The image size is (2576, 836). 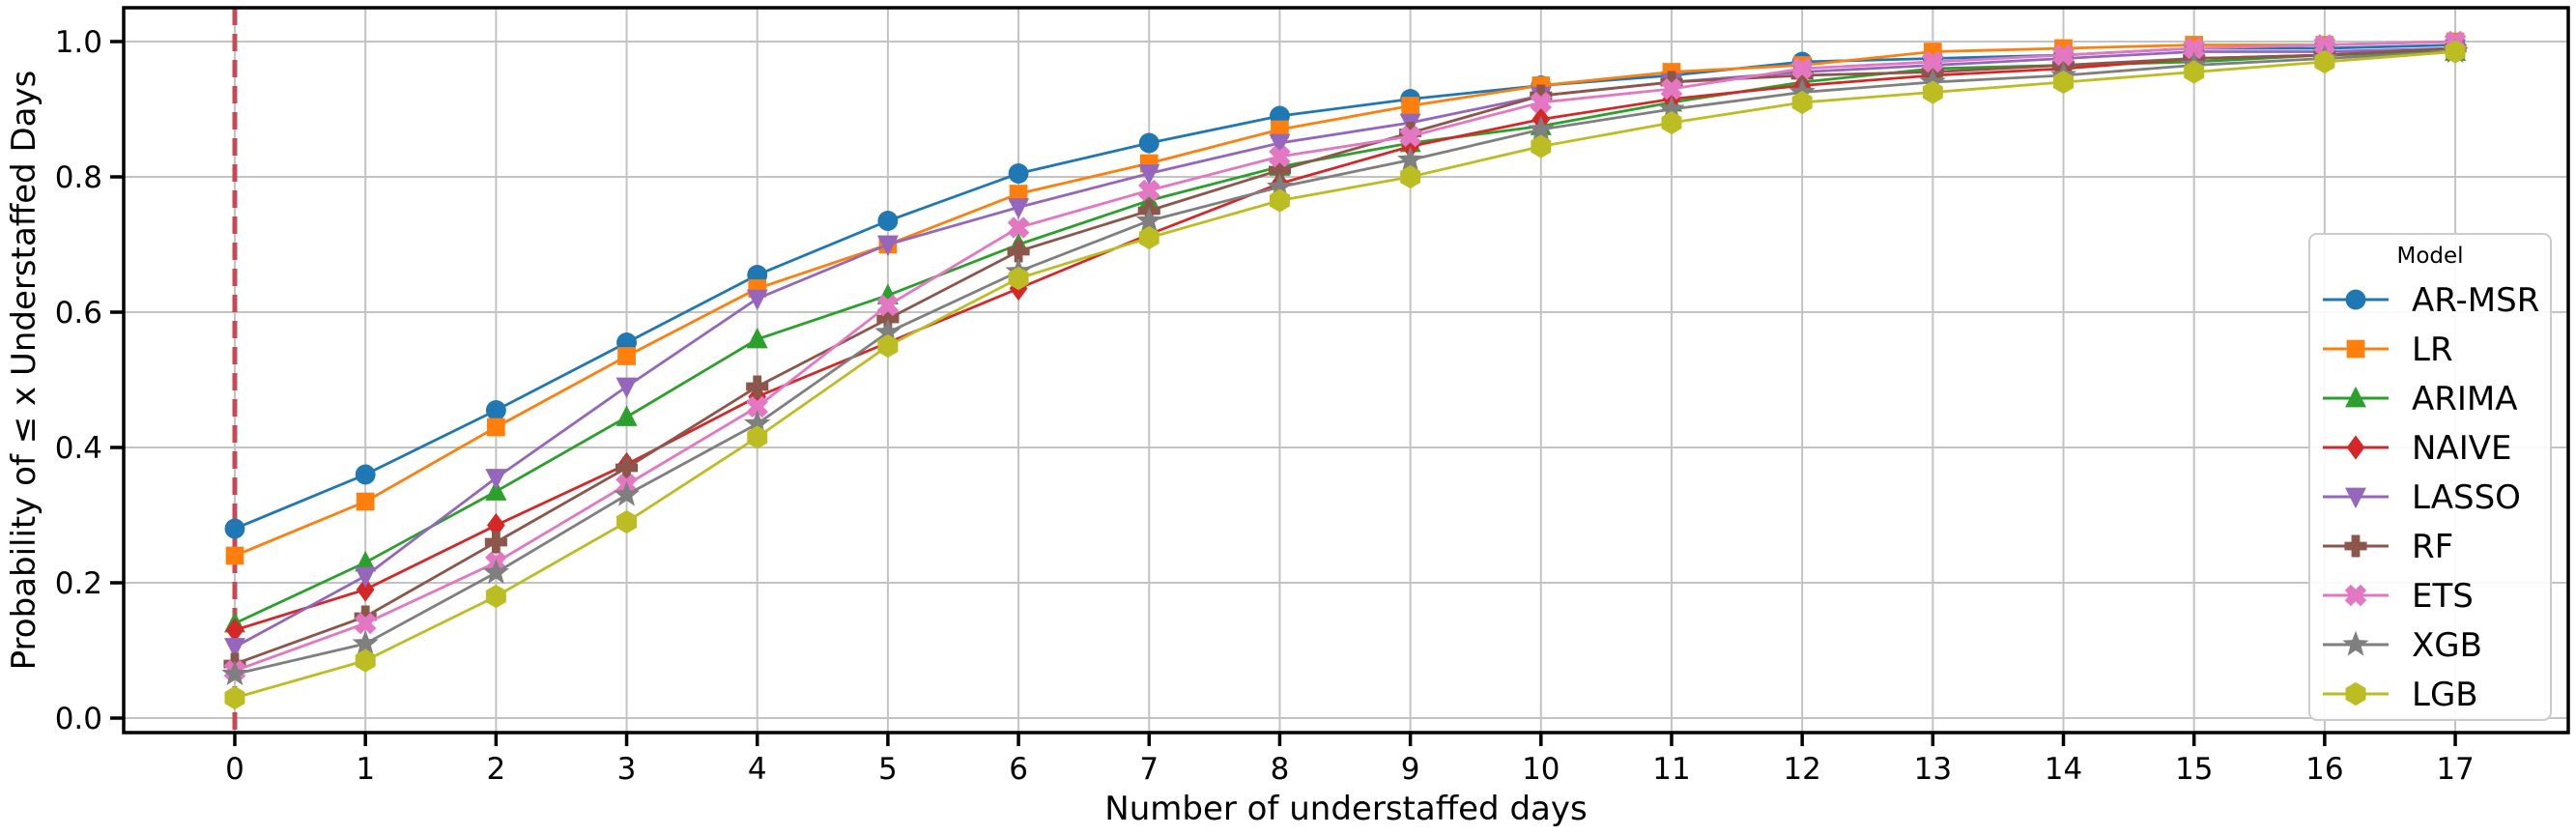 I want to click on x-tick-label: 3, so click(x=627, y=769).